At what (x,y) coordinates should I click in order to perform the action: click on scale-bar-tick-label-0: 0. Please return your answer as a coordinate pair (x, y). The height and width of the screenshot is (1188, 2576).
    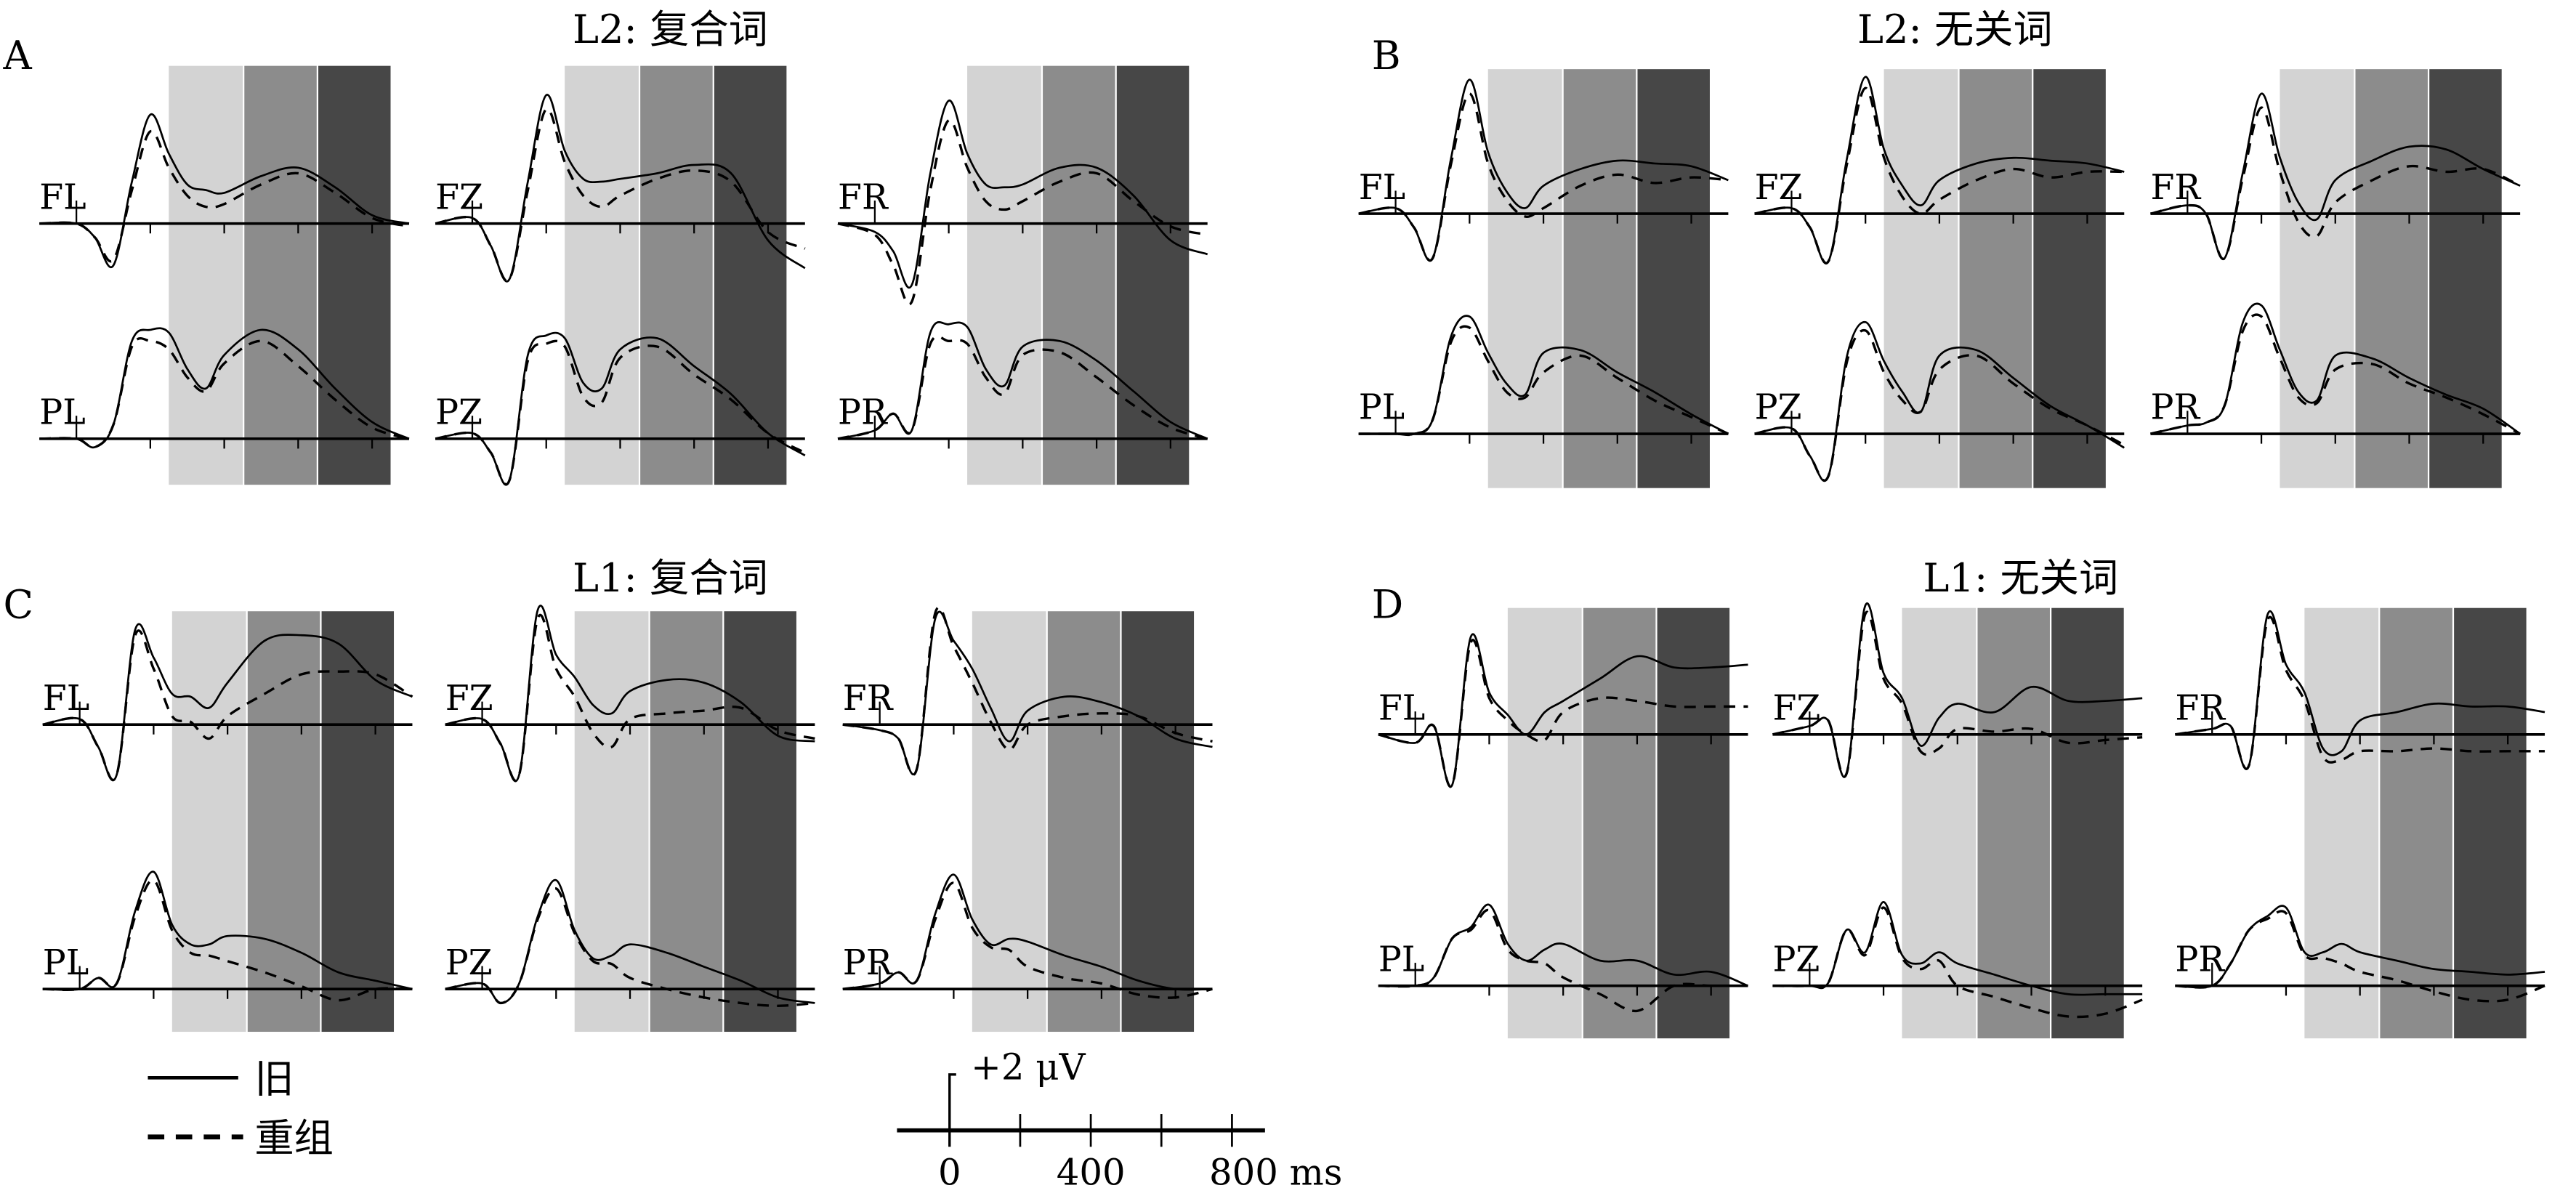
    Looking at the image, I should click on (950, 1170).